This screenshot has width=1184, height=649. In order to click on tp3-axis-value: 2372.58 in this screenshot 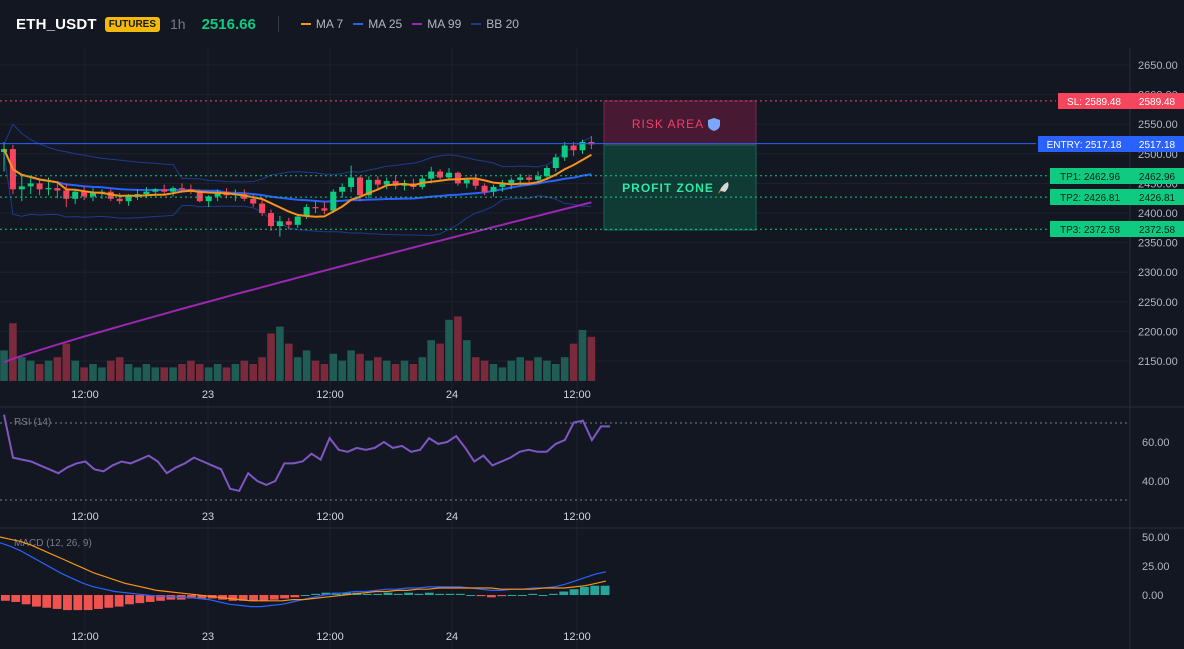, I will do `click(1157, 230)`.